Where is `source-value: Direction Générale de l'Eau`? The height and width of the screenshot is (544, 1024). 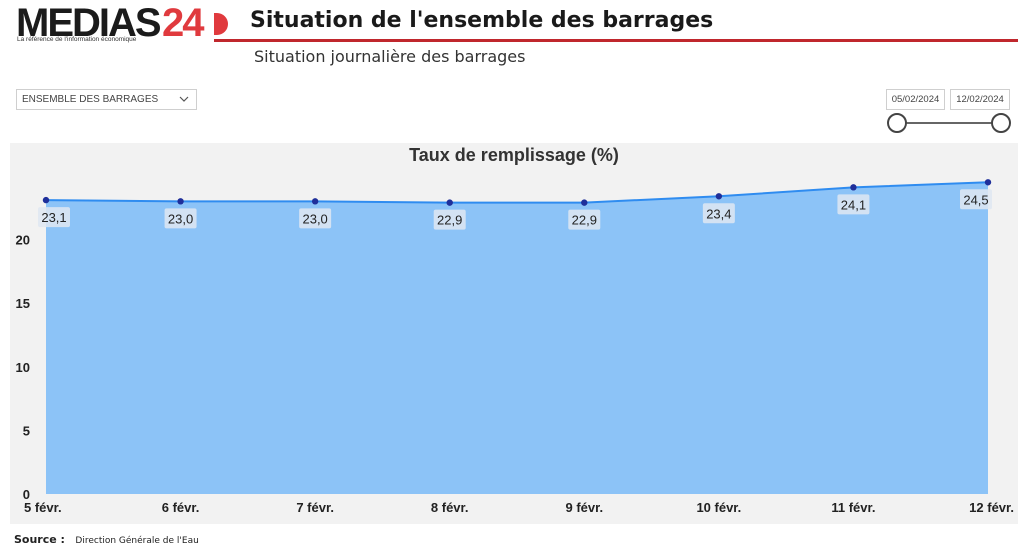
source-value: Direction Générale de l'Eau is located at coordinates (137, 540).